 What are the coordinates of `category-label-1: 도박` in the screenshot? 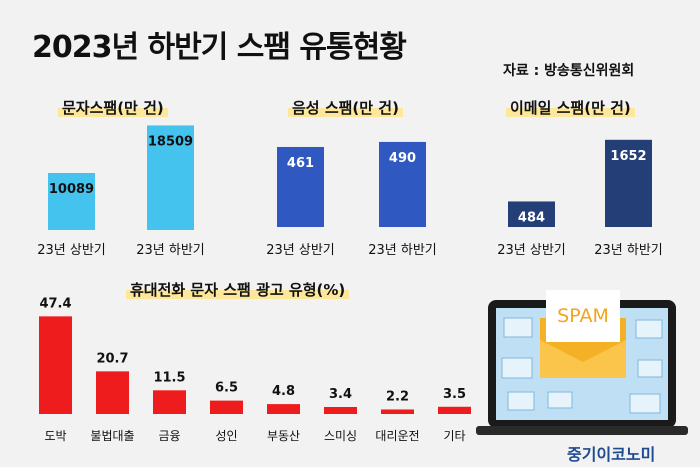 It's located at (55, 436).